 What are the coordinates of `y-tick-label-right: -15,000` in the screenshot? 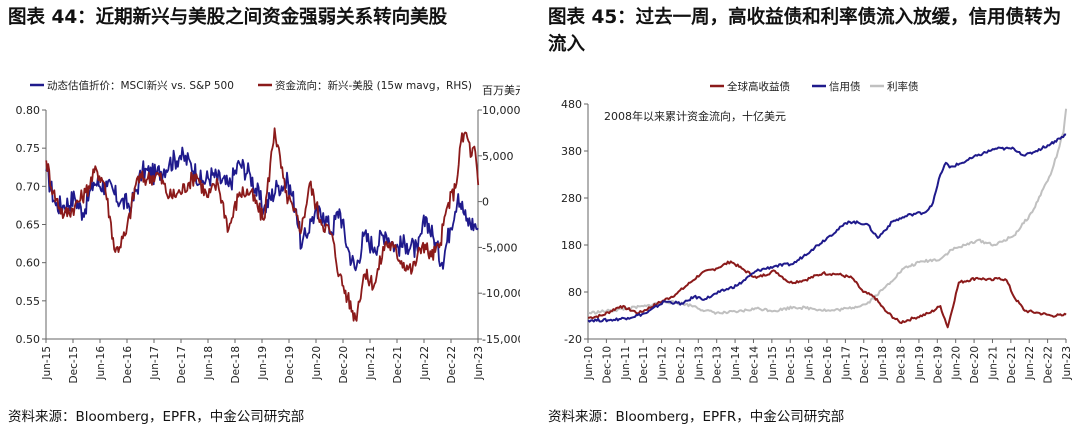 It's located at (501, 339).